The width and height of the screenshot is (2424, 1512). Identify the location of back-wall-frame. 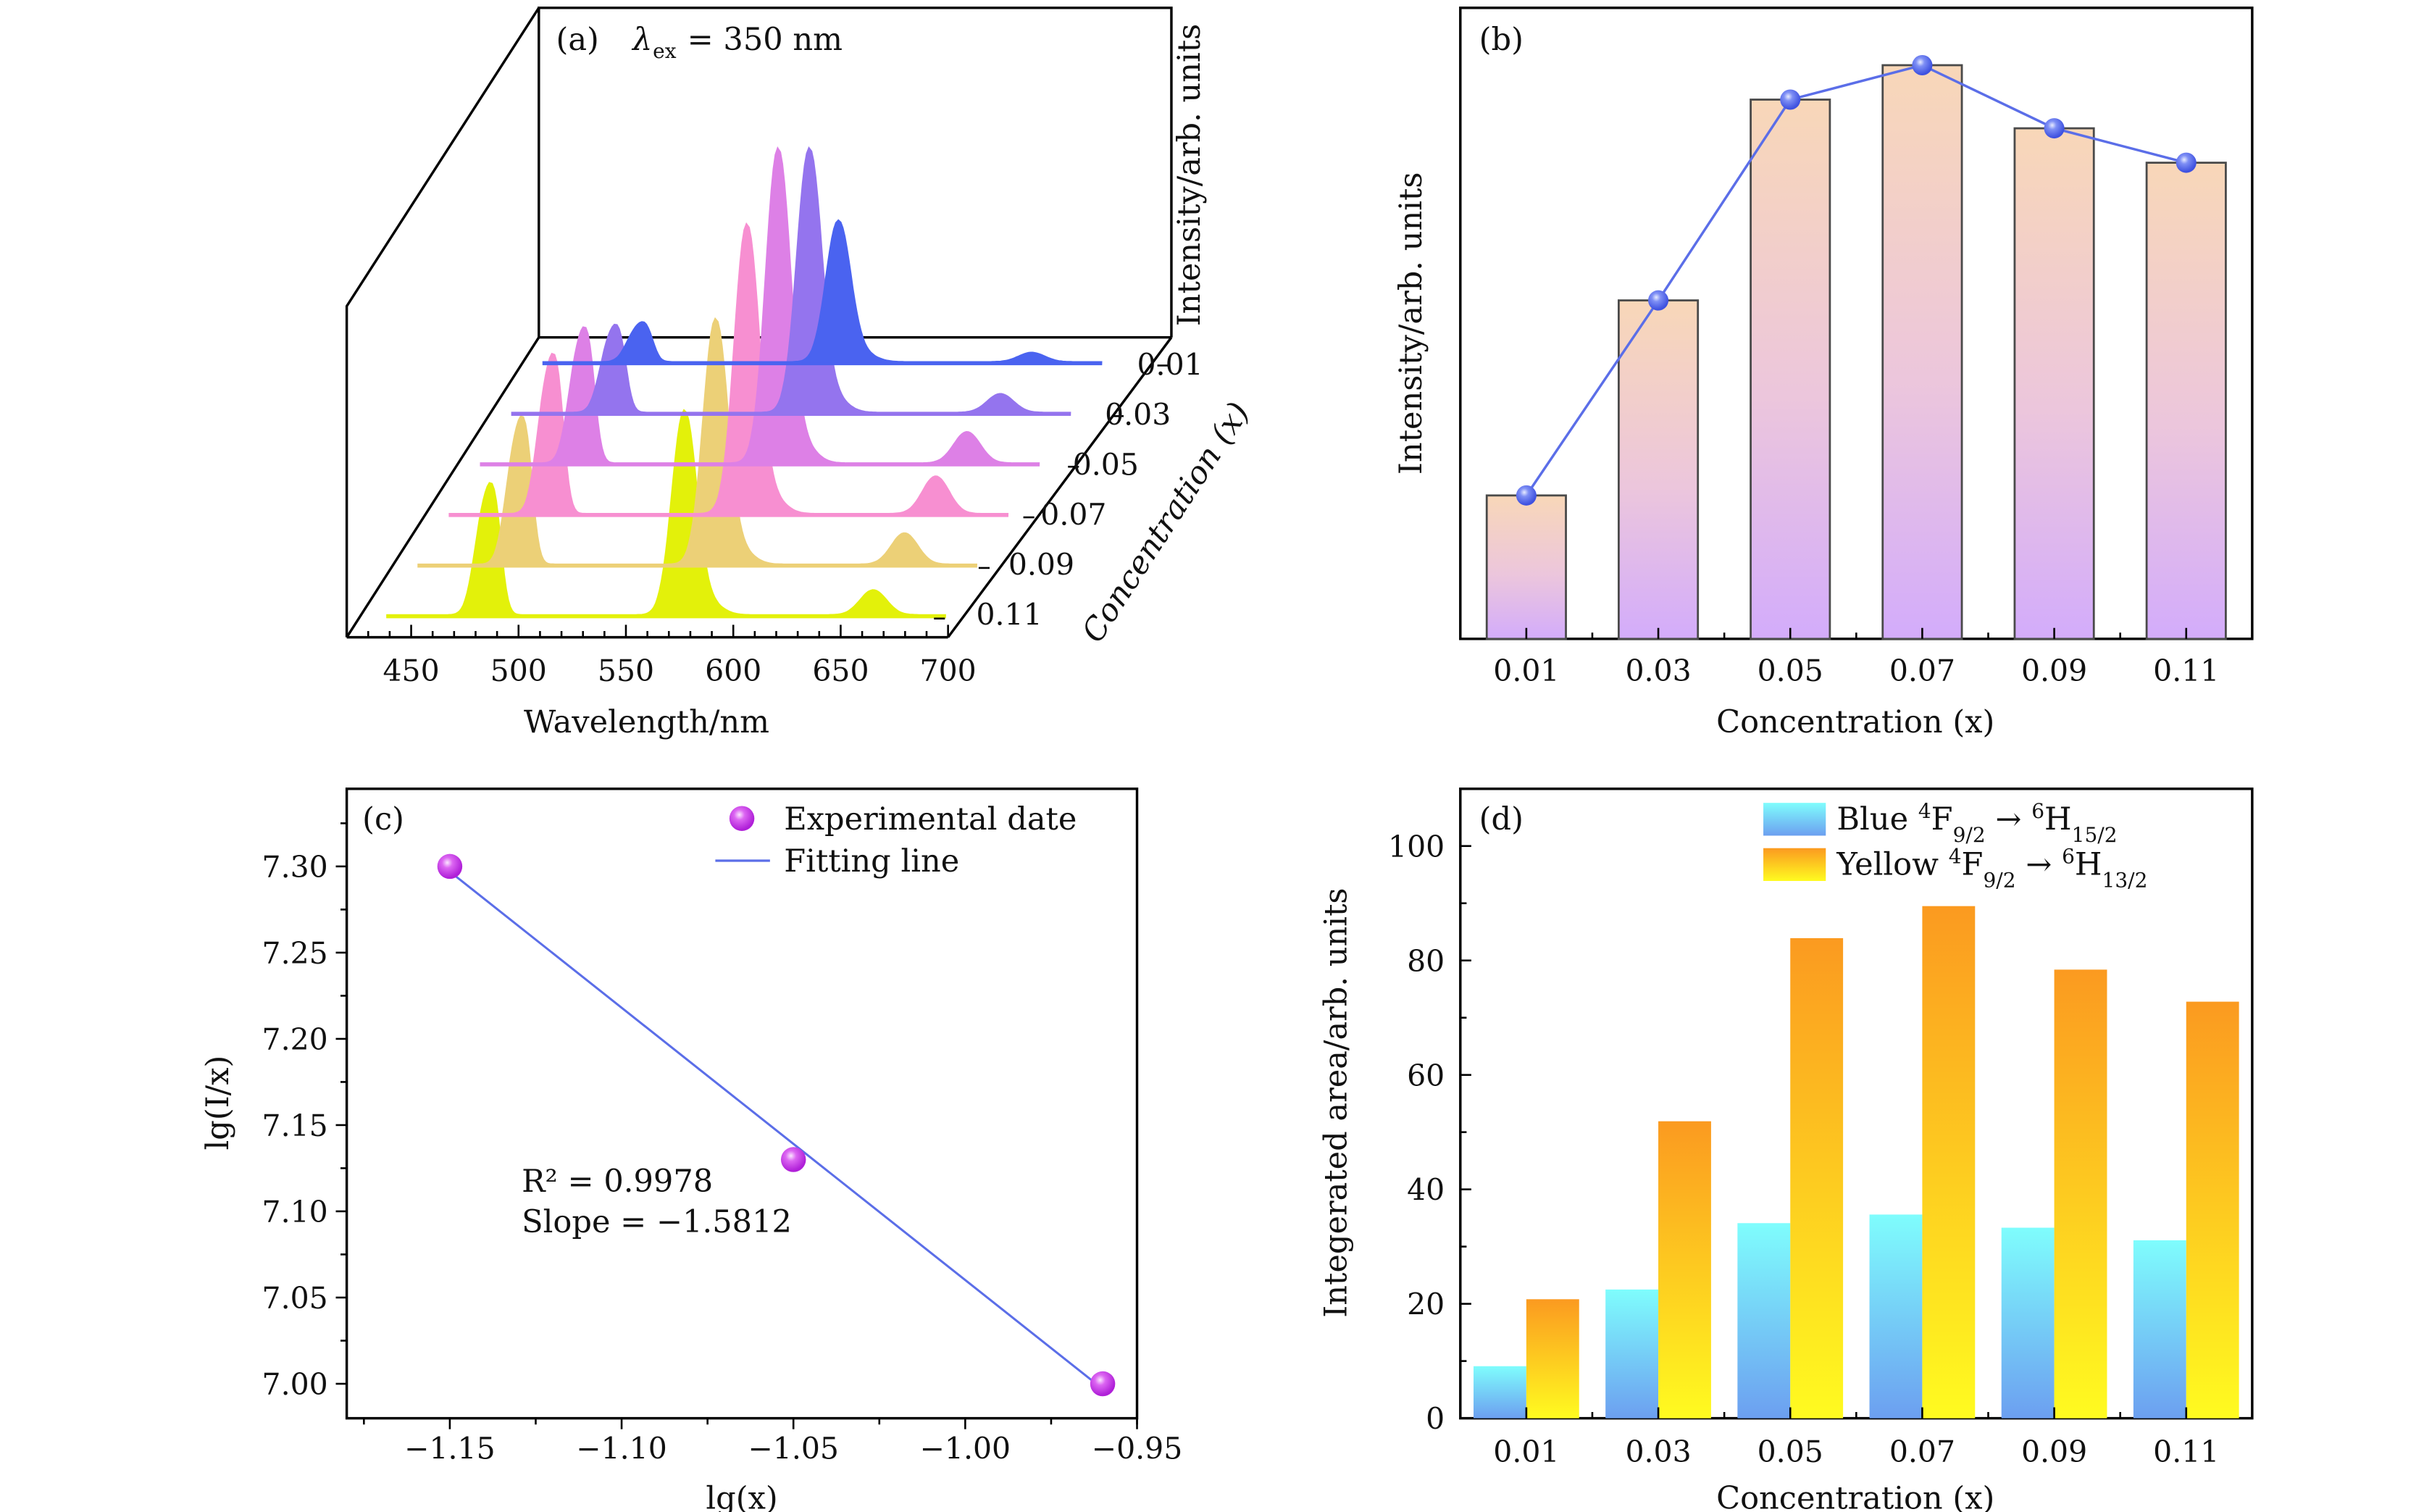
(855, 172).